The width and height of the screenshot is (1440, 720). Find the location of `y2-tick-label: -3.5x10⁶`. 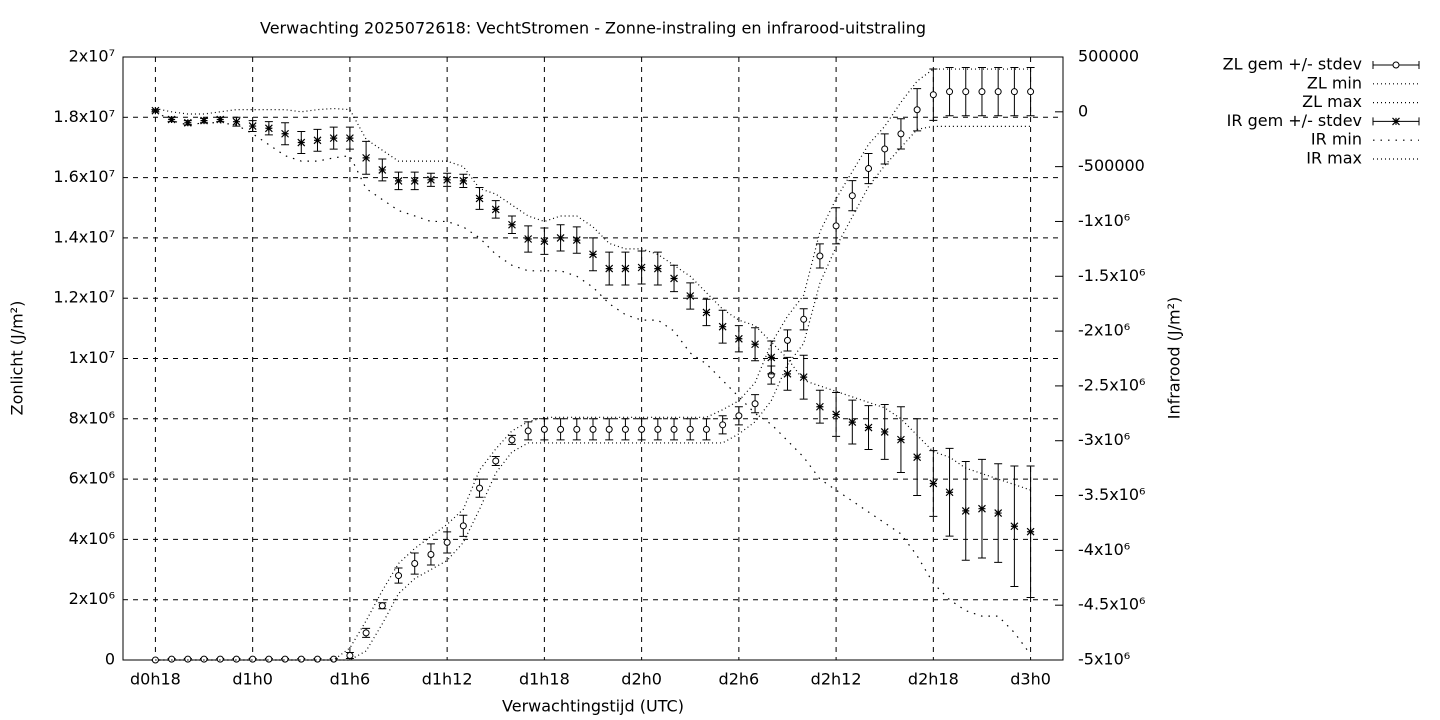

y2-tick-label: -3.5x10⁶ is located at coordinates (1111, 494).